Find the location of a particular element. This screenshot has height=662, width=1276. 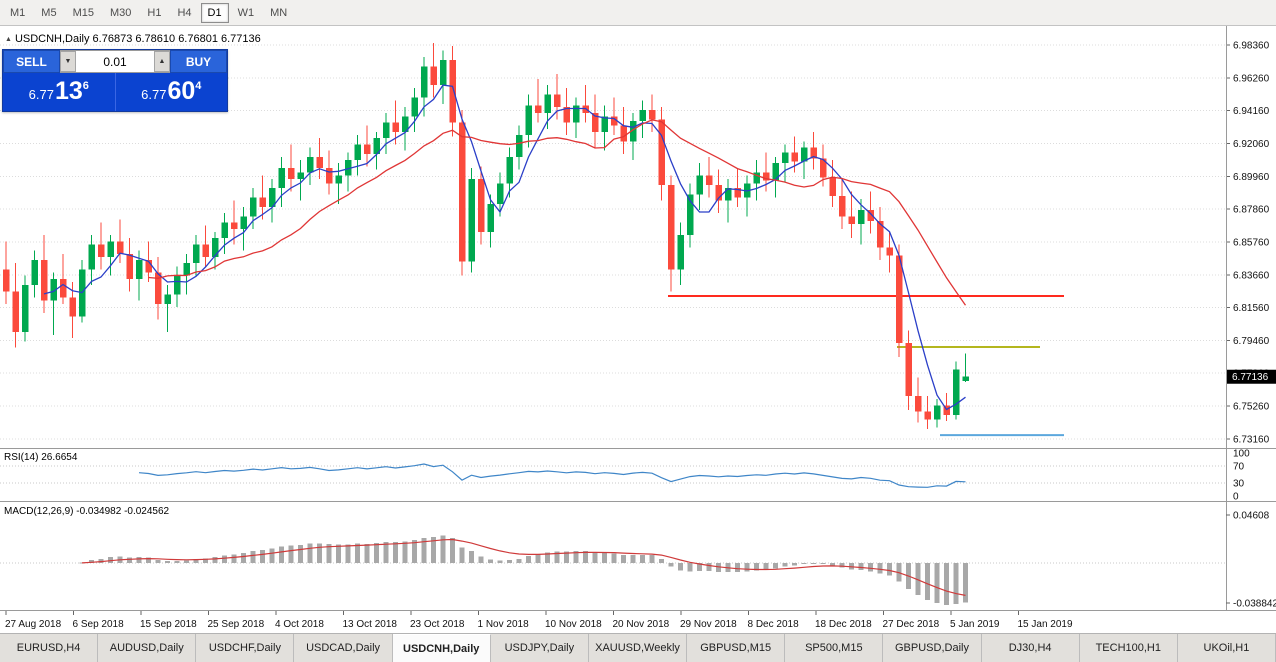

svg-text: 1 Nov 2018 is located at coordinates (504, 624).